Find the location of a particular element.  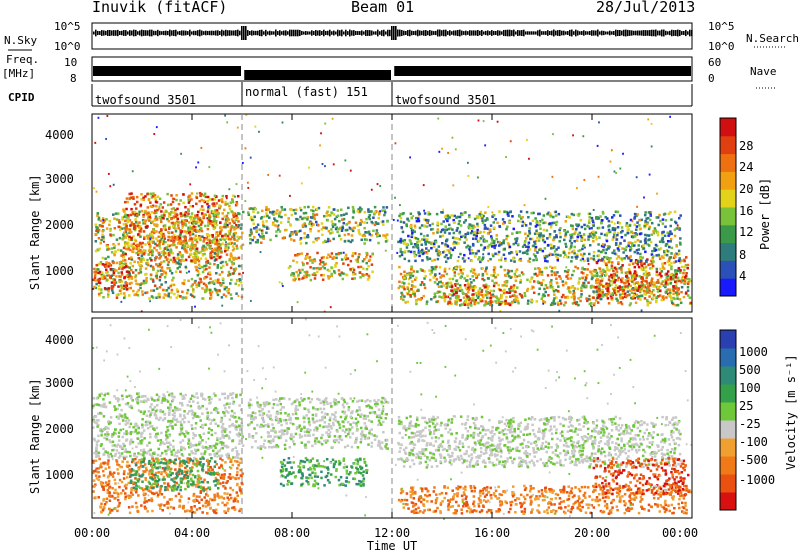

cpid-label: CPID is located at coordinates (21, 97).